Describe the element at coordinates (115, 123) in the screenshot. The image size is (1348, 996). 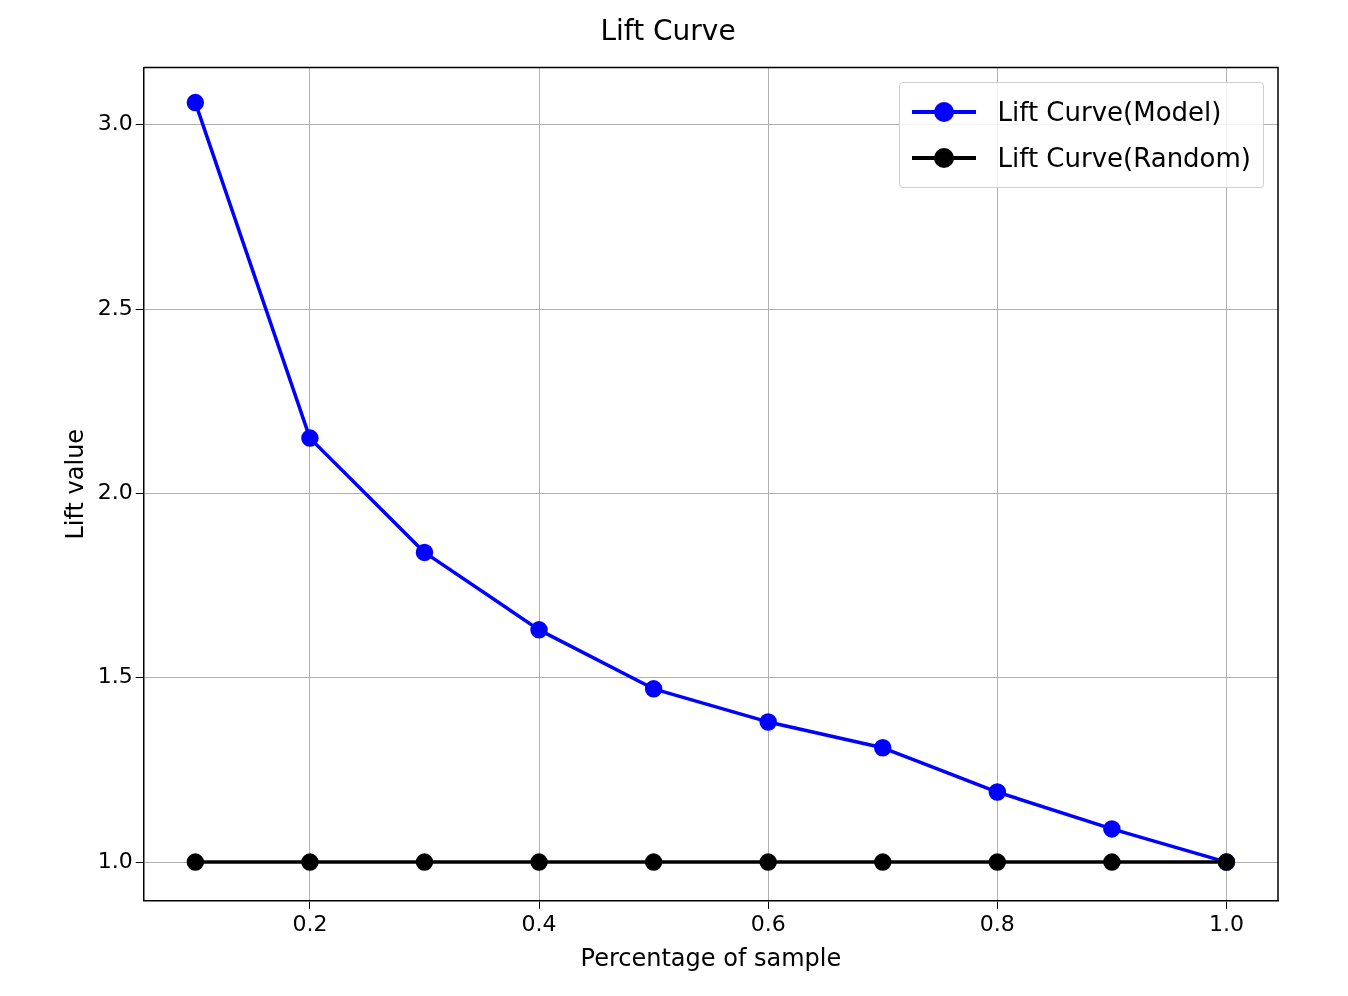
I see `y-tick-label: 3.0` at that location.